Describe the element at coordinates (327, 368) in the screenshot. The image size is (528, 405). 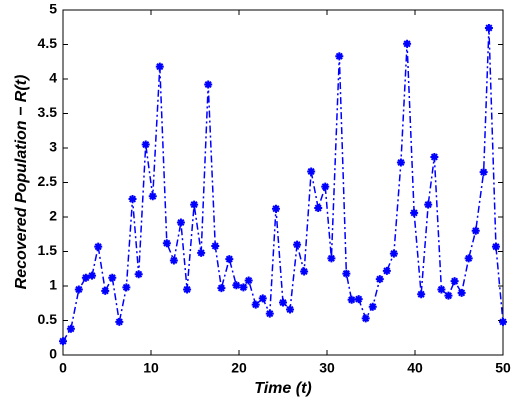
I see `x-tick-label: 30` at that location.